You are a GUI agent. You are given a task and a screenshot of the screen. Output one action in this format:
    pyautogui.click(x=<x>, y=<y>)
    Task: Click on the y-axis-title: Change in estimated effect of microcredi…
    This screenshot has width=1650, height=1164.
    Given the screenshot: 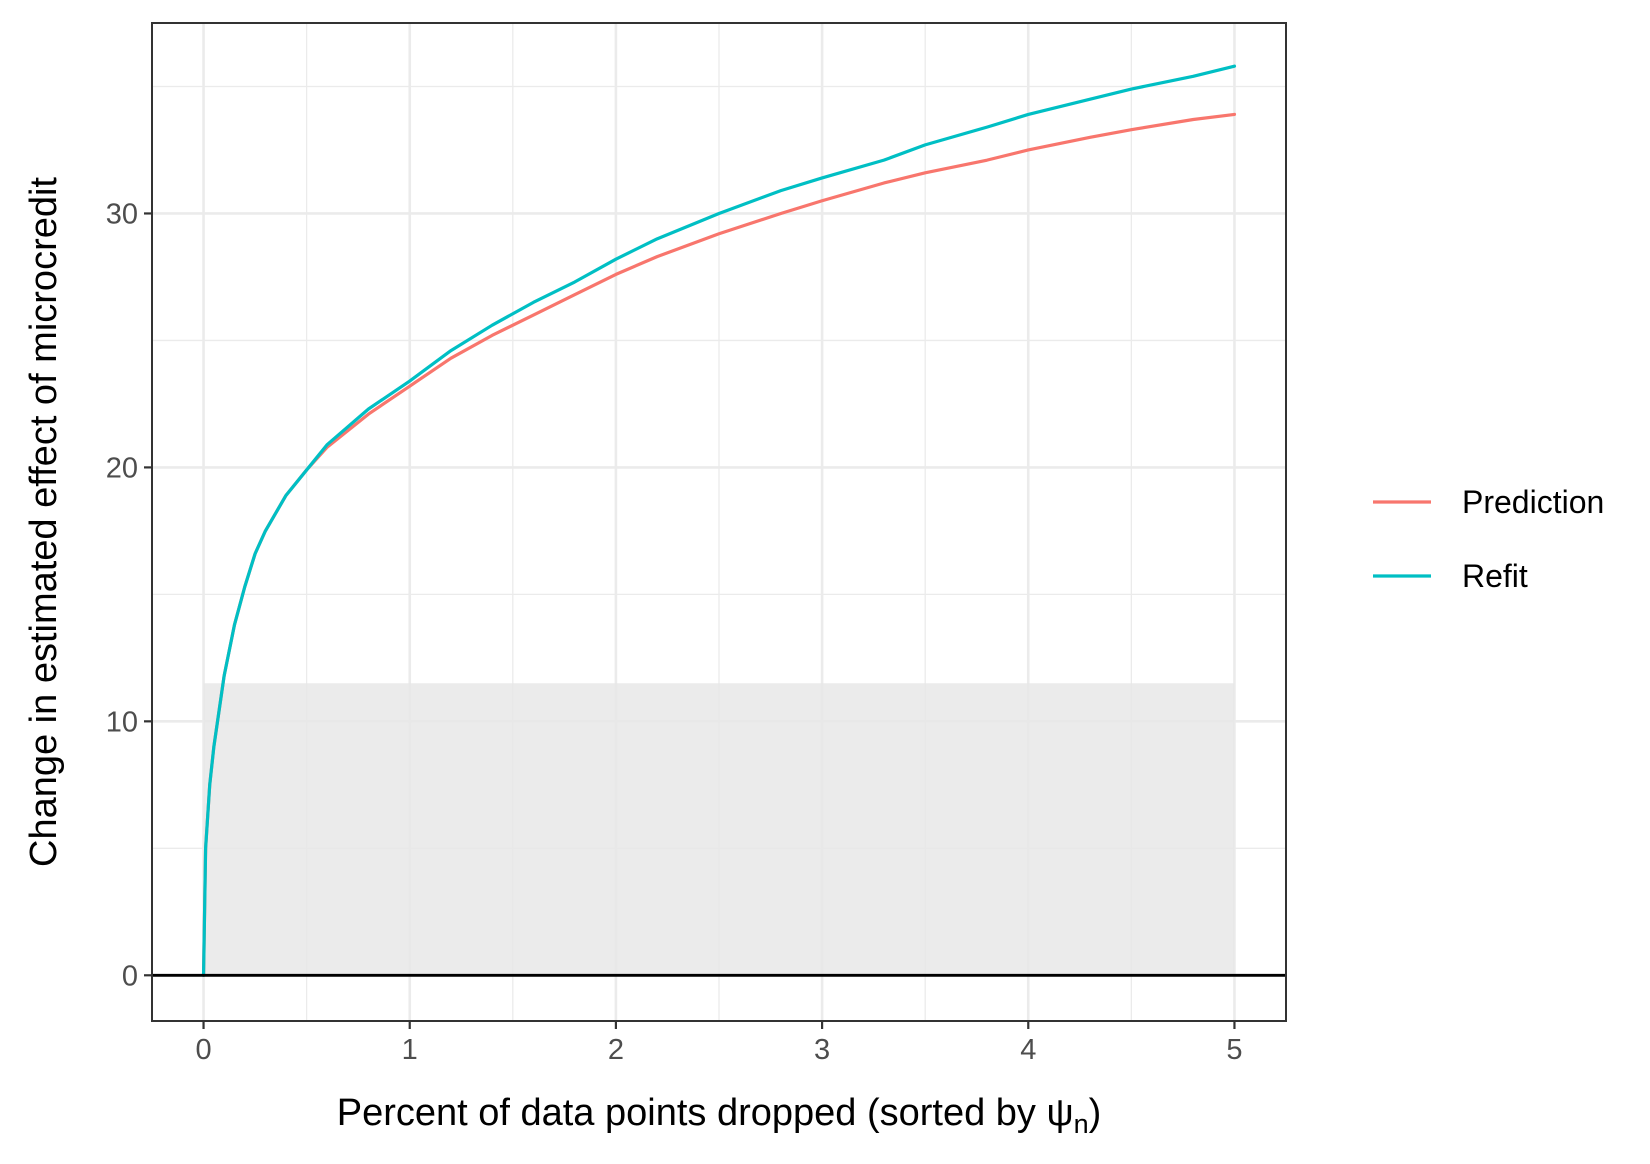 What is the action you would take?
    pyautogui.click(x=44, y=522)
    